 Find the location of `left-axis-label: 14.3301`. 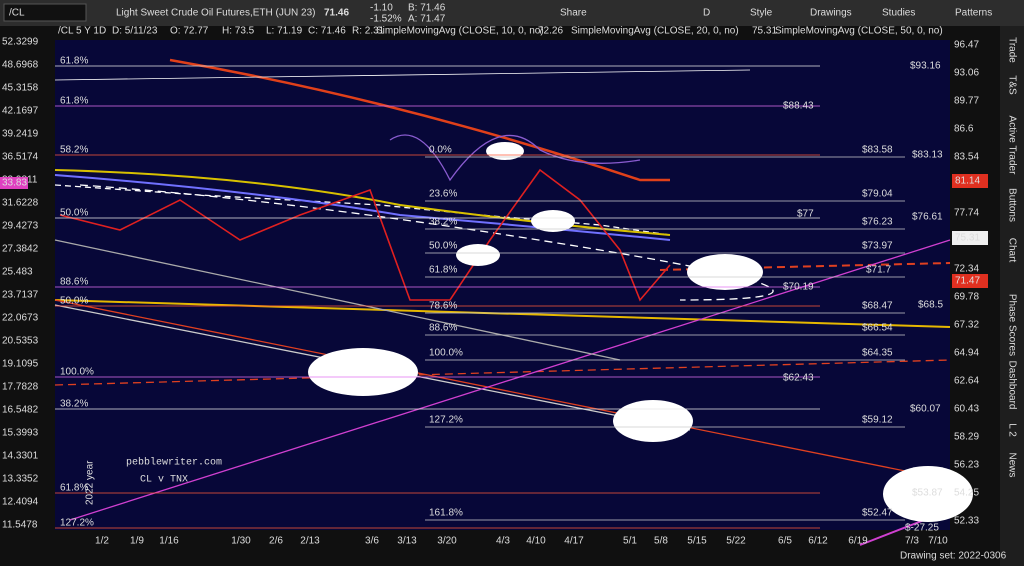

left-axis-label: 14.3301 is located at coordinates (20, 456).